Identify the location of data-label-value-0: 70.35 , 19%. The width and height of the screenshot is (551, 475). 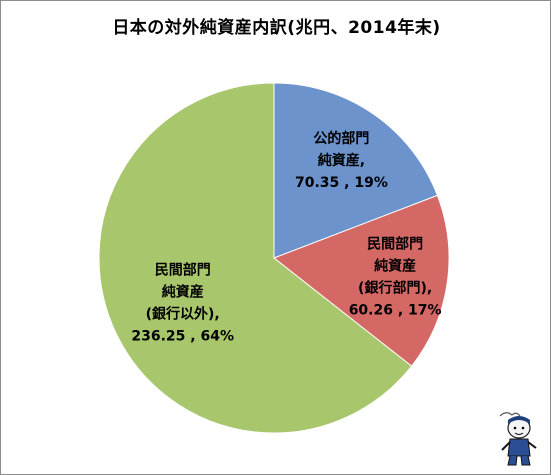
(341, 183).